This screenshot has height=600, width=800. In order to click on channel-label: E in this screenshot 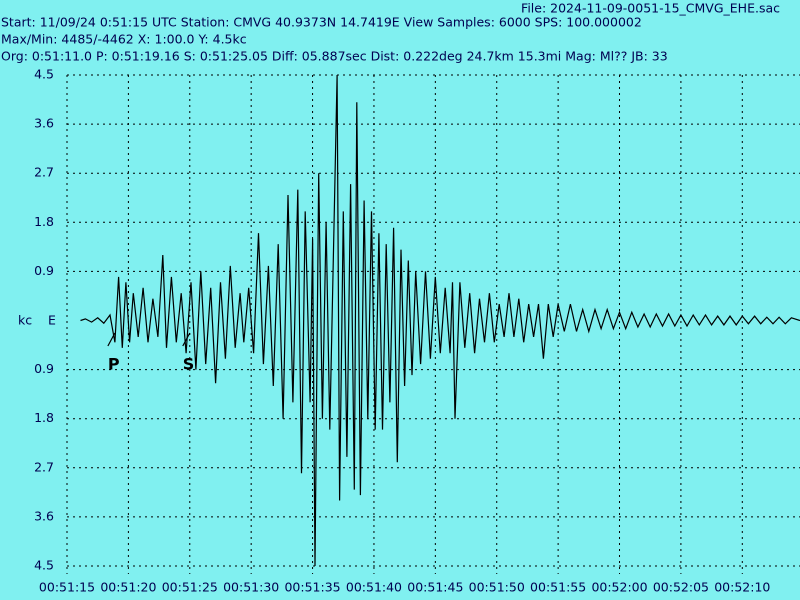, I will do `click(52, 320)`.